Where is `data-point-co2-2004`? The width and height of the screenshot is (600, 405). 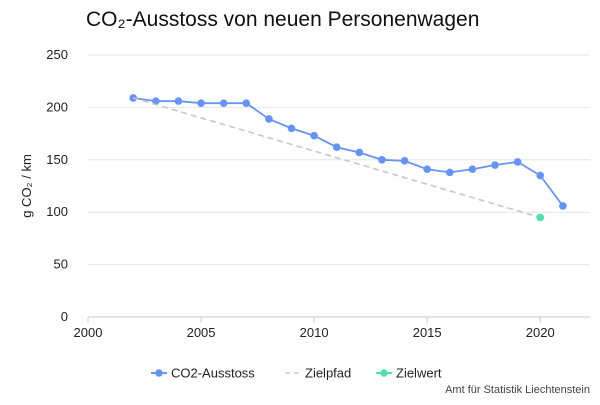 data-point-co2-2004 is located at coordinates (178, 101).